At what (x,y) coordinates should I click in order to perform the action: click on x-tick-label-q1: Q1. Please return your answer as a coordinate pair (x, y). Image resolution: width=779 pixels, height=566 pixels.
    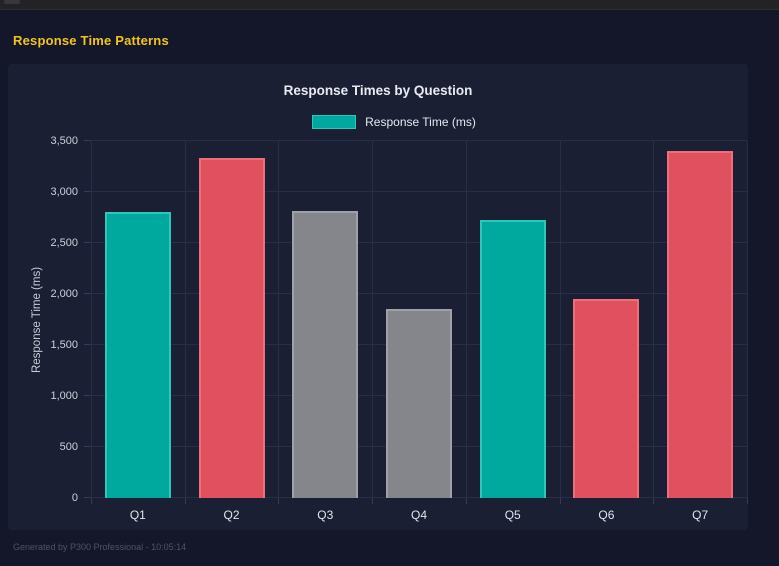
    Looking at the image, I should click on (137, 515).